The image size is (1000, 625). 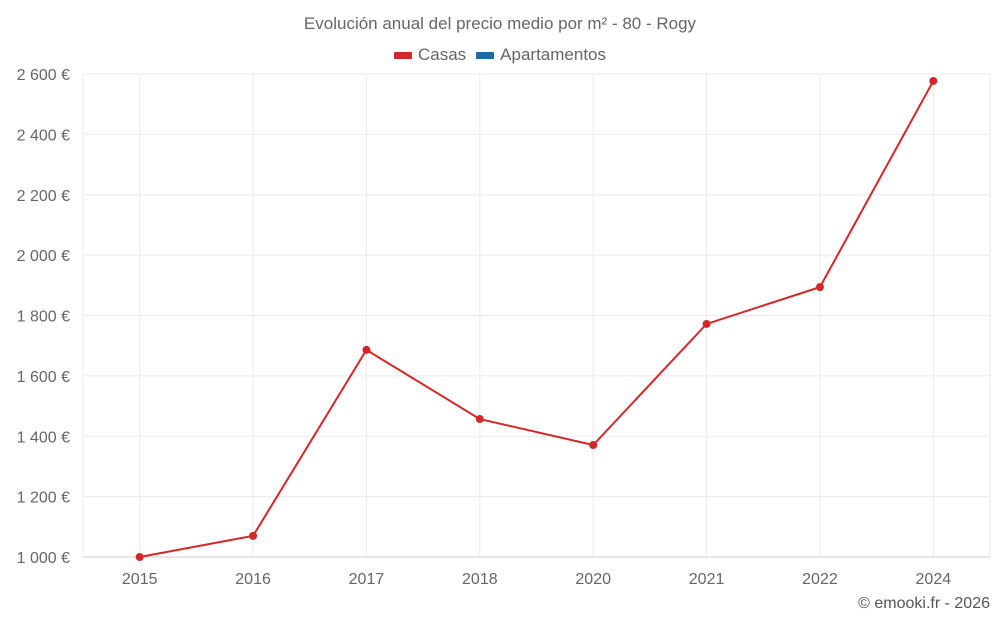 What do you see at coordinates (707, 579) in the screenshot?
I see `x-tick-label: 2021` at bounding box center [707, 579].